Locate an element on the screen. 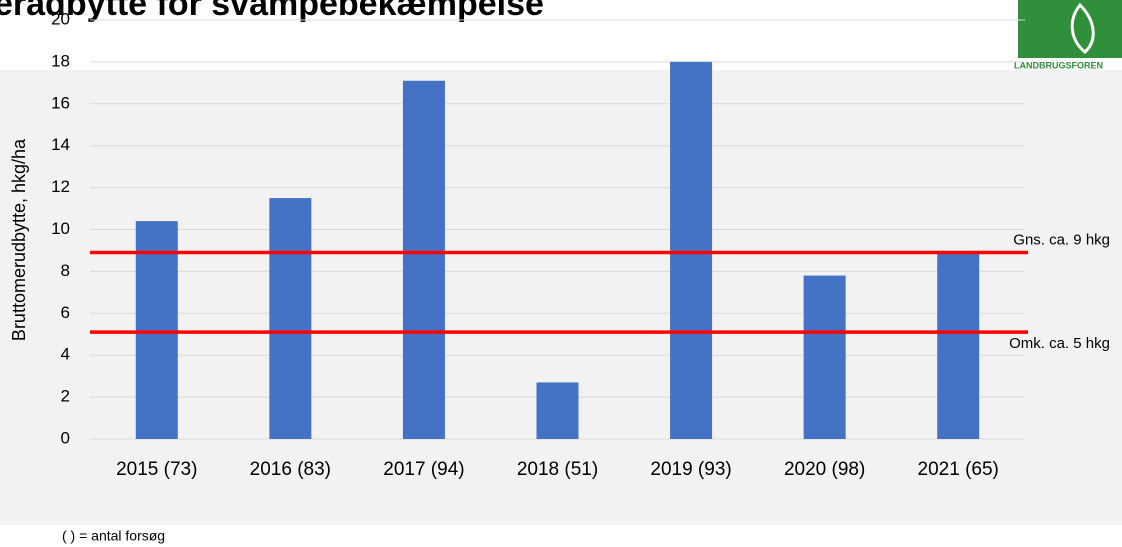  x-tick-label: 2019 (93) is located at coordinates (690, 469).